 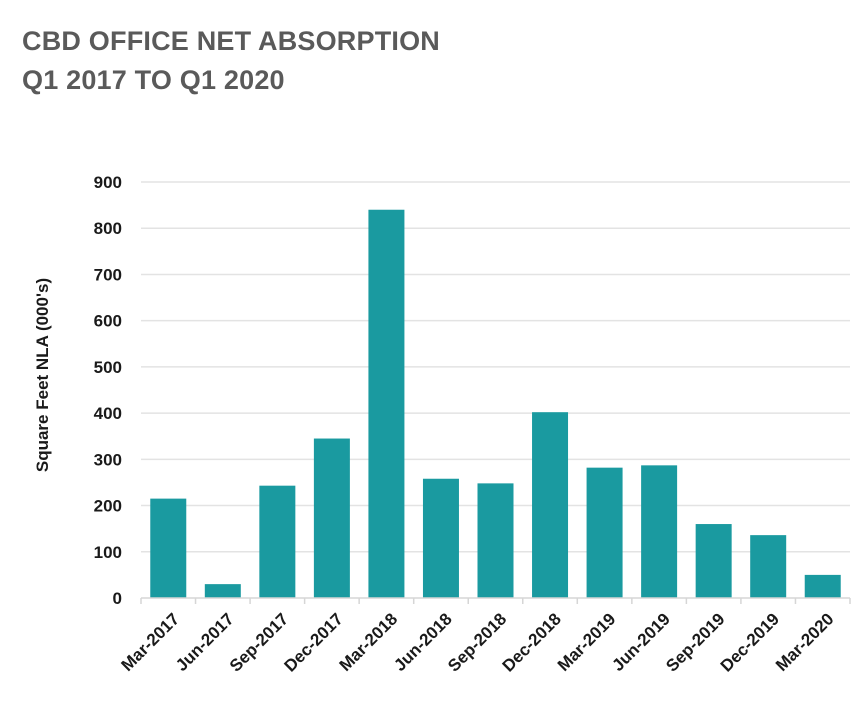 I want to click on y-axis-label: Square Feet NLA (000's), so click(x=42, y=375).